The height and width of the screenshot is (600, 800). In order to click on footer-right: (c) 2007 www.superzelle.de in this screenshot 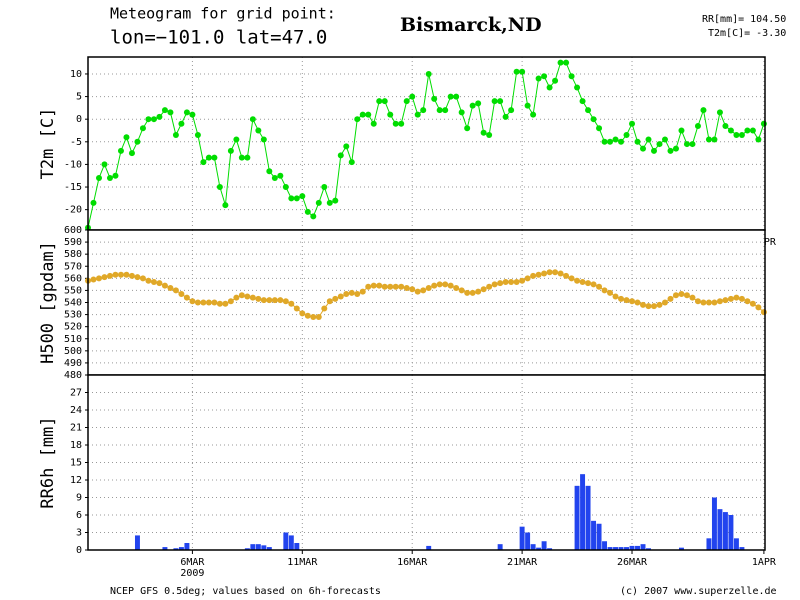, I will do `click(698, 591)`.